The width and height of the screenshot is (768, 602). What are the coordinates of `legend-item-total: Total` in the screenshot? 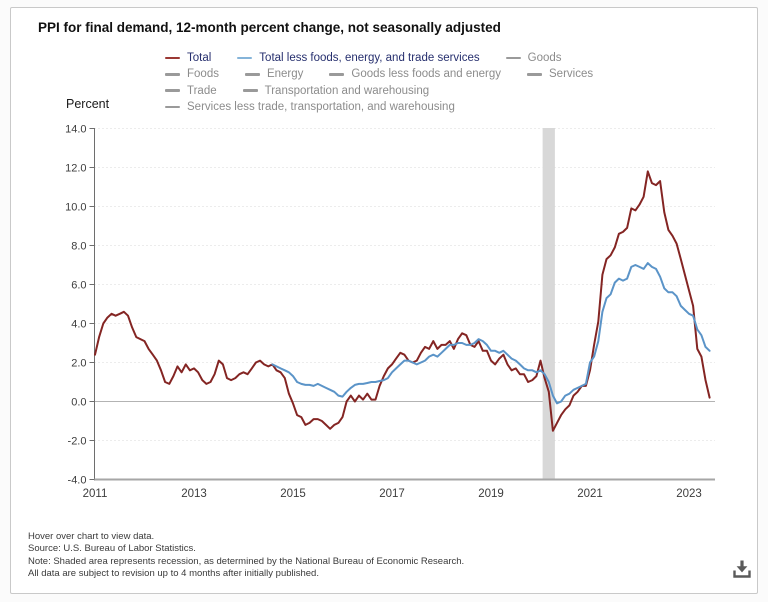 It's located at (188, 58).